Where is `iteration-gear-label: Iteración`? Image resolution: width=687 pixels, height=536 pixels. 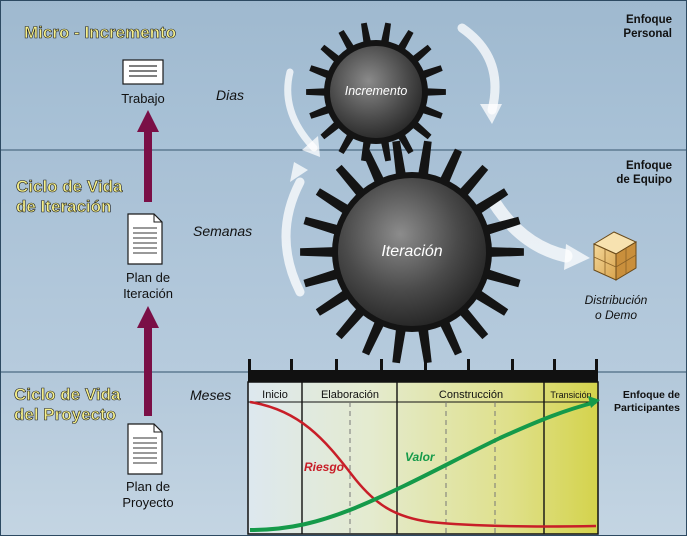 iteration-gear-label: Iteración is located at coordinates (411, 251).